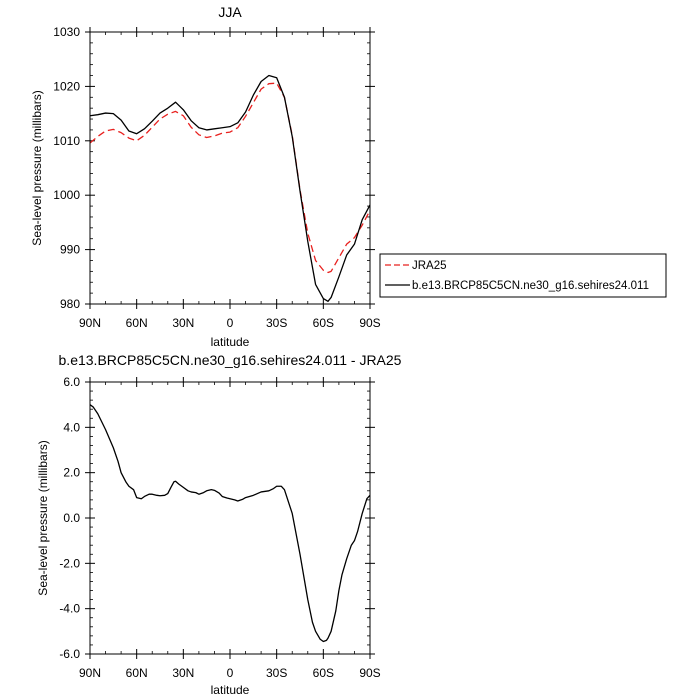 This screenshot has width=700, height=700. What do you see at coordinates (90, 673) in the screenshot?
I see `panel-bottom-x-tick-label: 90N` at bounding box center [90, 673].